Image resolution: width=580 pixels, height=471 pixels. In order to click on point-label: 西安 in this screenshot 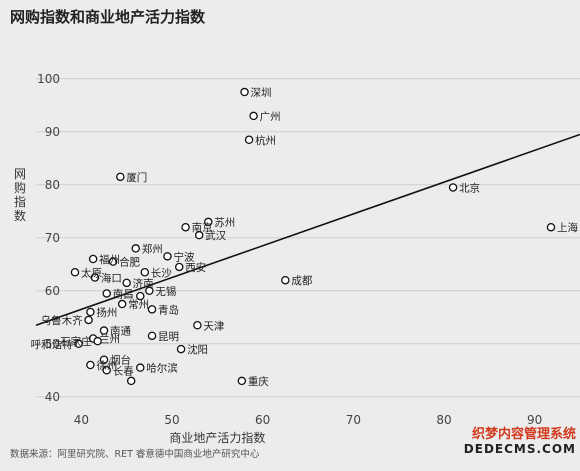, I will do `click(195, 267)`.